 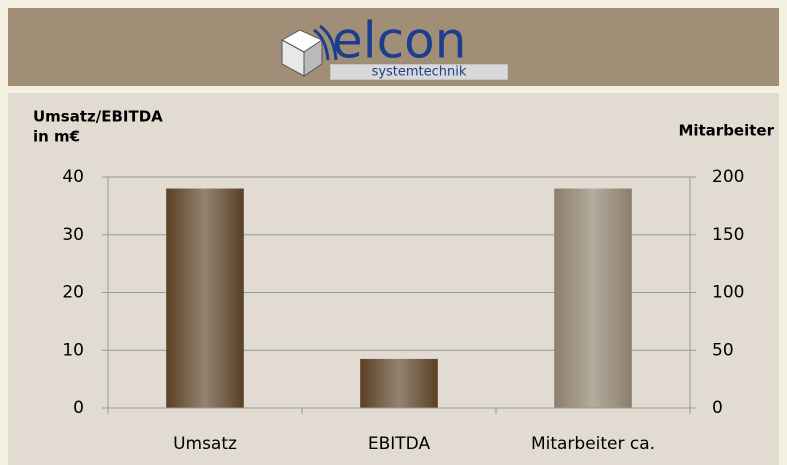 What do you see at coordinates (717, 408) in the screenshot?
I see `y2-tick-label: 0` at bounding box center [717, 408].